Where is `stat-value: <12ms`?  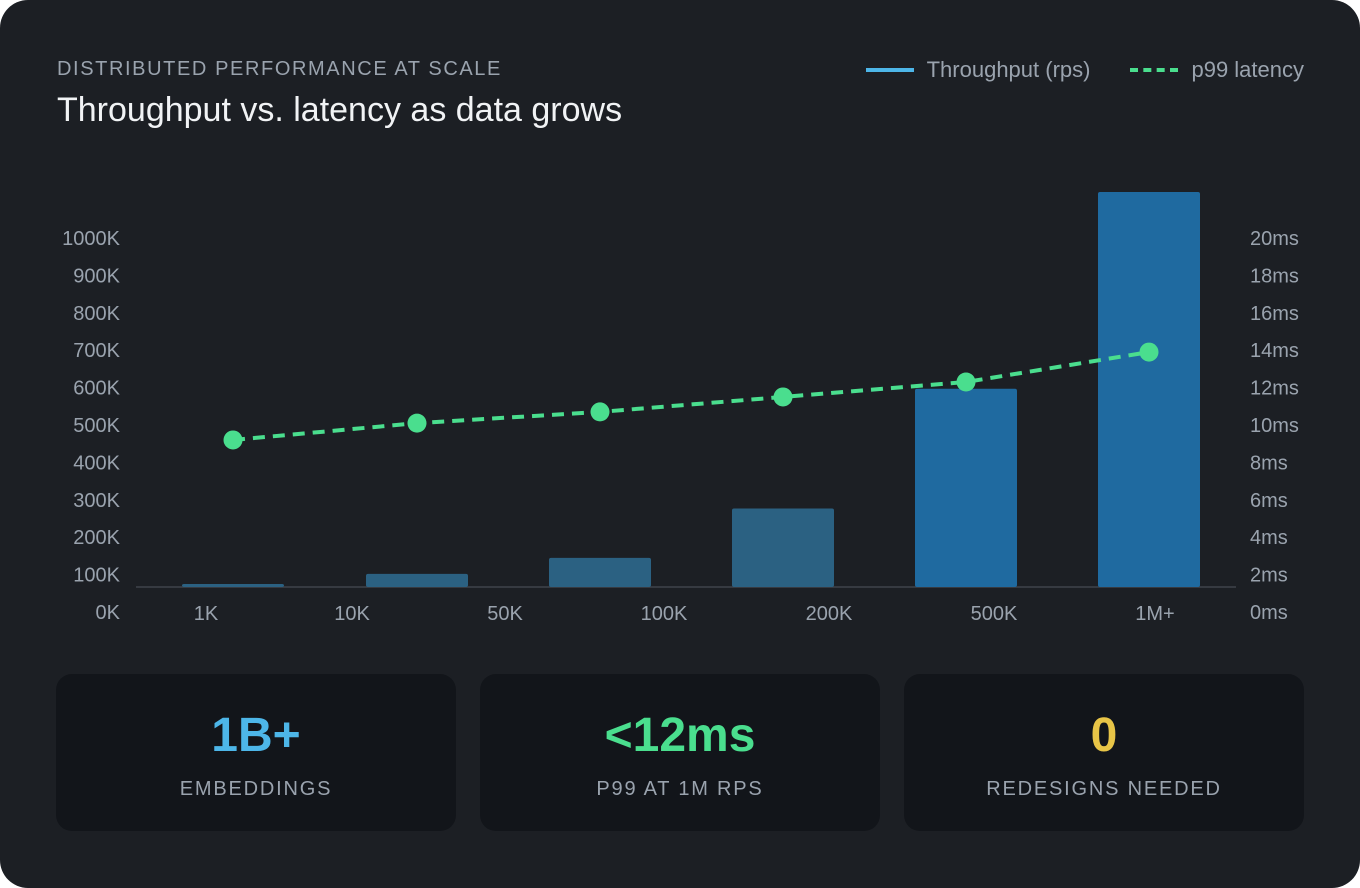 stat-value: <12ms is located at coordinates (680, 735).